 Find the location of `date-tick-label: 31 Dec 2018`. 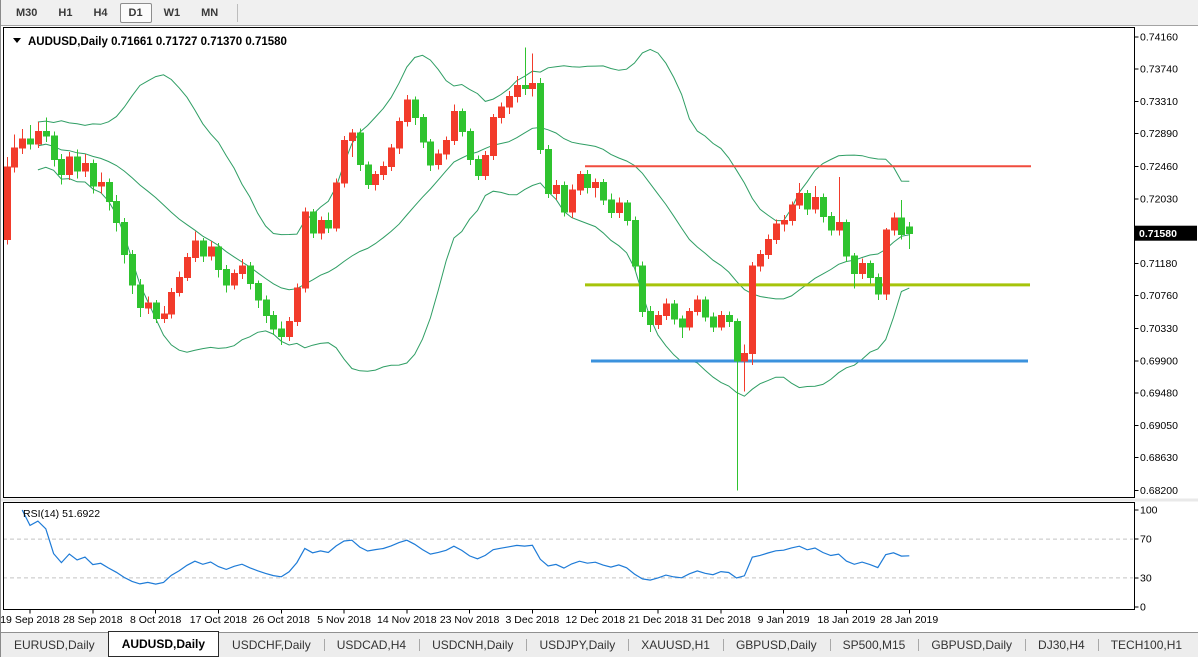

date-tick-label: 31 Dec 2018 is located at coordinates (721, 620).